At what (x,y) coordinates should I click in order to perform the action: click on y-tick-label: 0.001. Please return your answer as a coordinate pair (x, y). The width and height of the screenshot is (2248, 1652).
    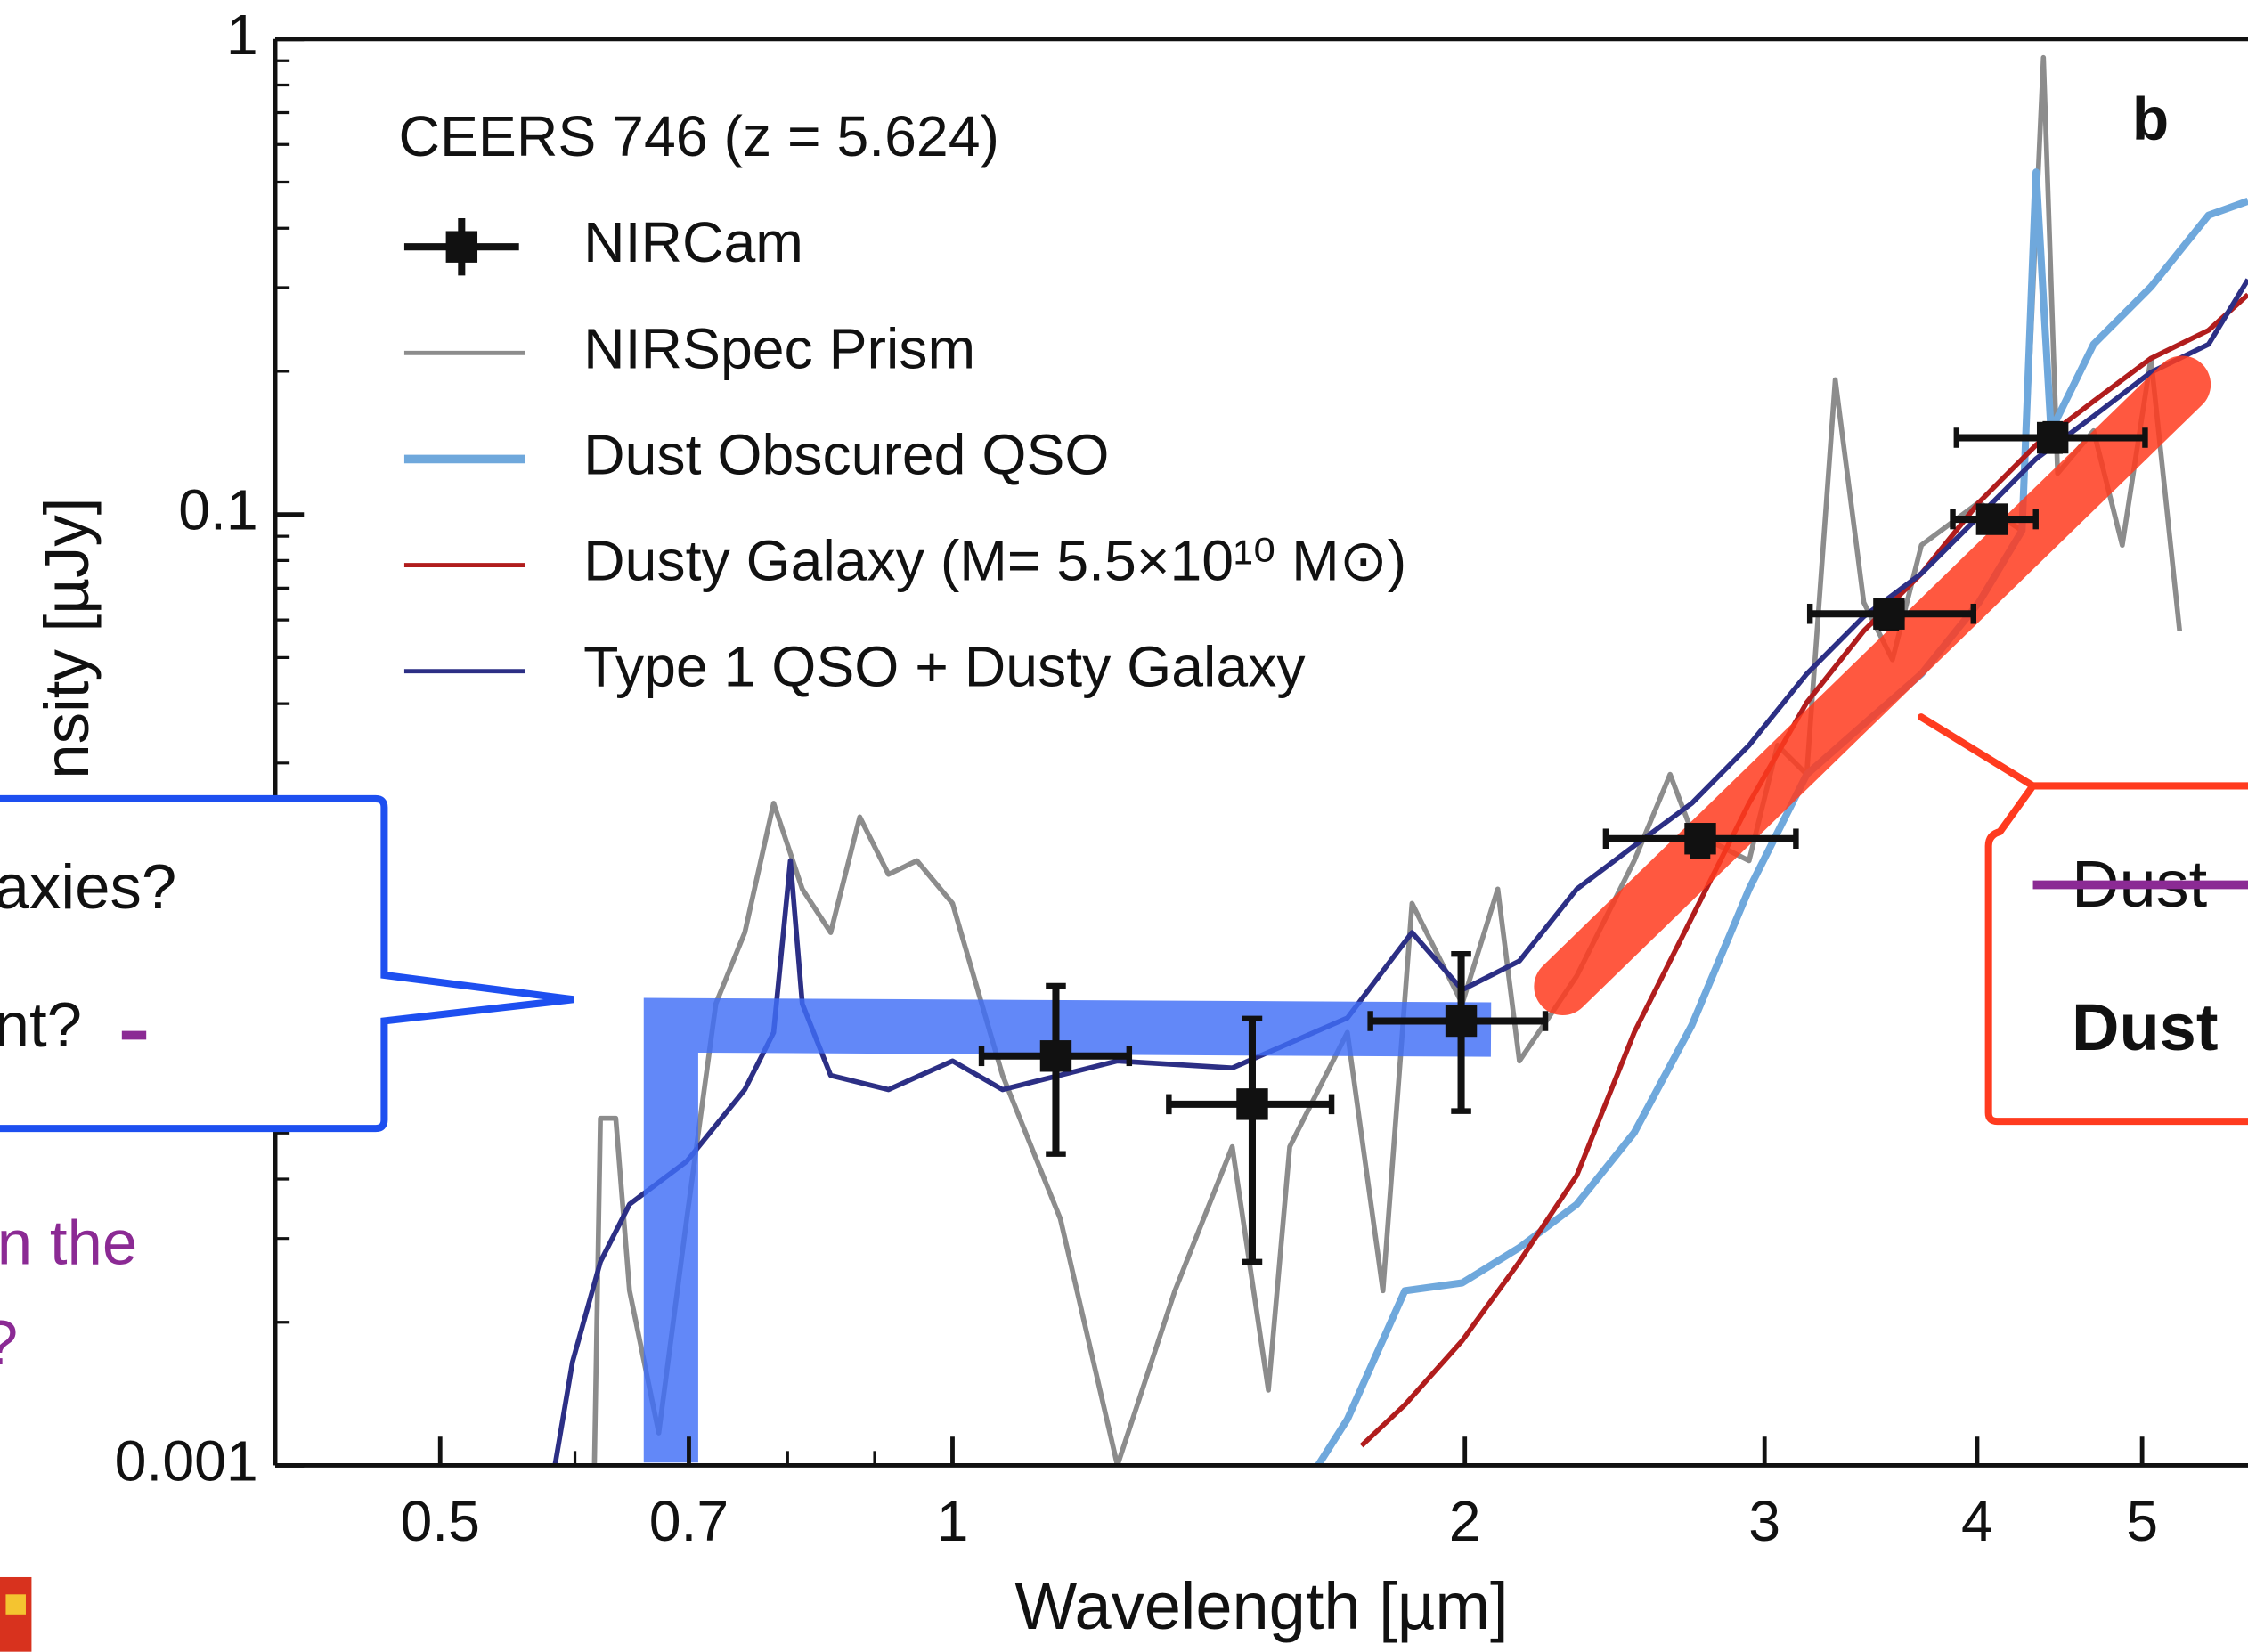
    Looking at the image, I should click on (186, 1460).